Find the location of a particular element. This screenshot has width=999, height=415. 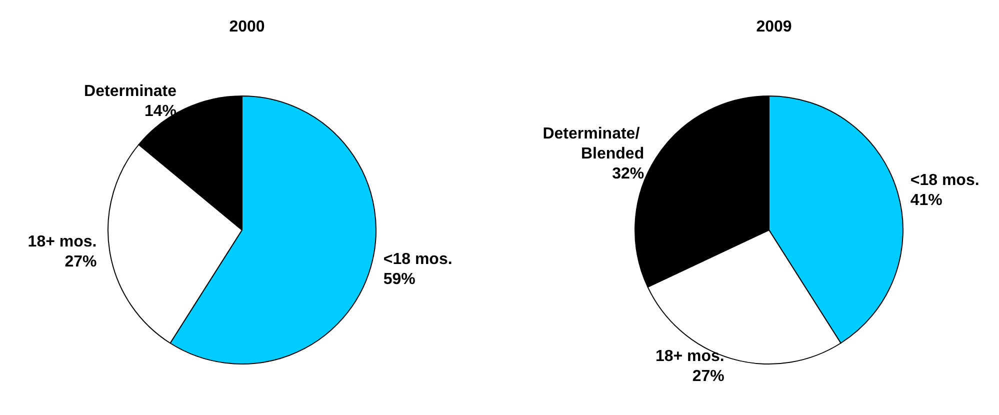

chart-title: 2009 is located at coordinates (774, 27).